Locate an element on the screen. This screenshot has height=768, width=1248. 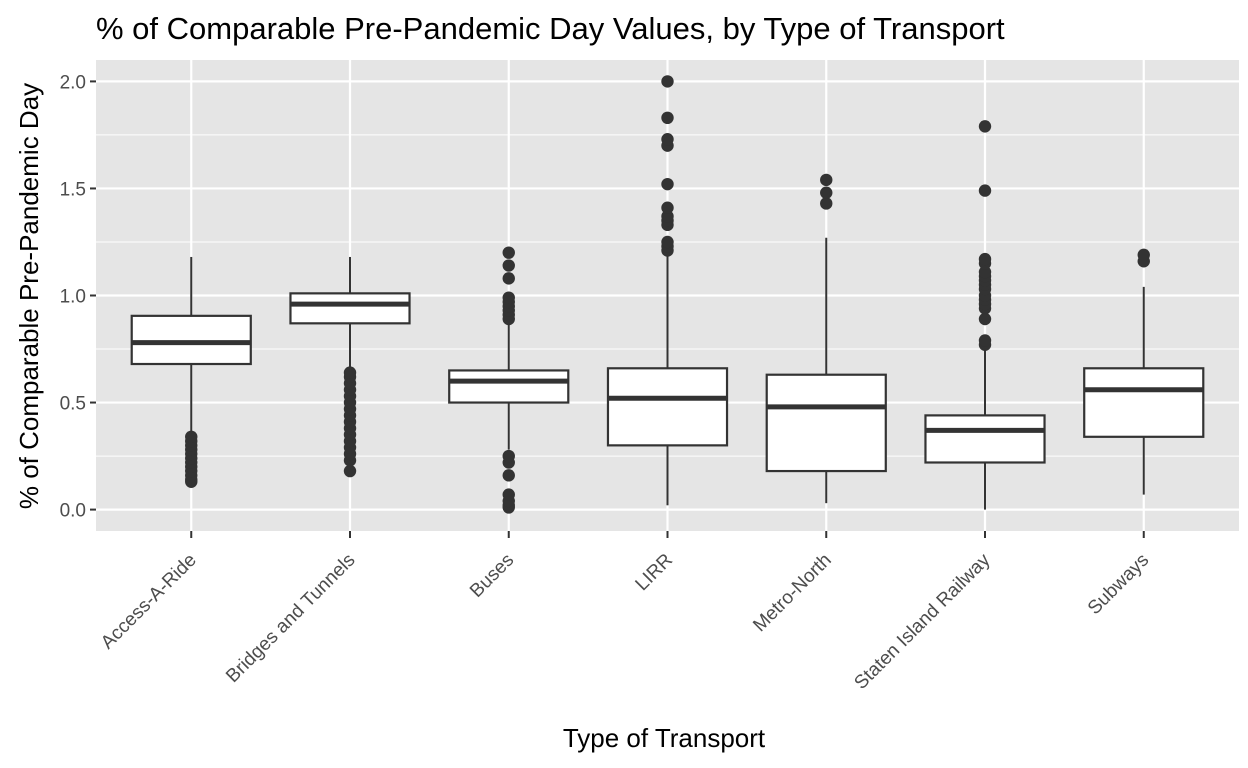
y-tick-label: 0.5 is located at coordinates (73, 404).